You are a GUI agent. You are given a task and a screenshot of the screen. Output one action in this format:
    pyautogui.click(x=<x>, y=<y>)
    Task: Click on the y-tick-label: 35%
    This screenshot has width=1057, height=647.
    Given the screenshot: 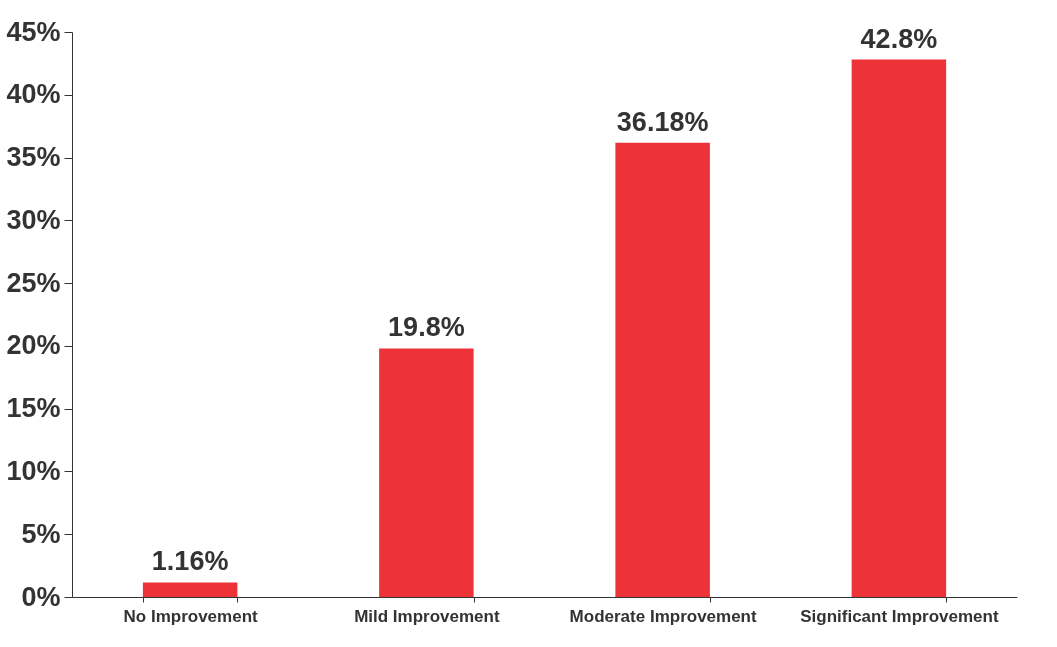 What is the action you would take?
    pyautogui.click(x=33, y=157)
    